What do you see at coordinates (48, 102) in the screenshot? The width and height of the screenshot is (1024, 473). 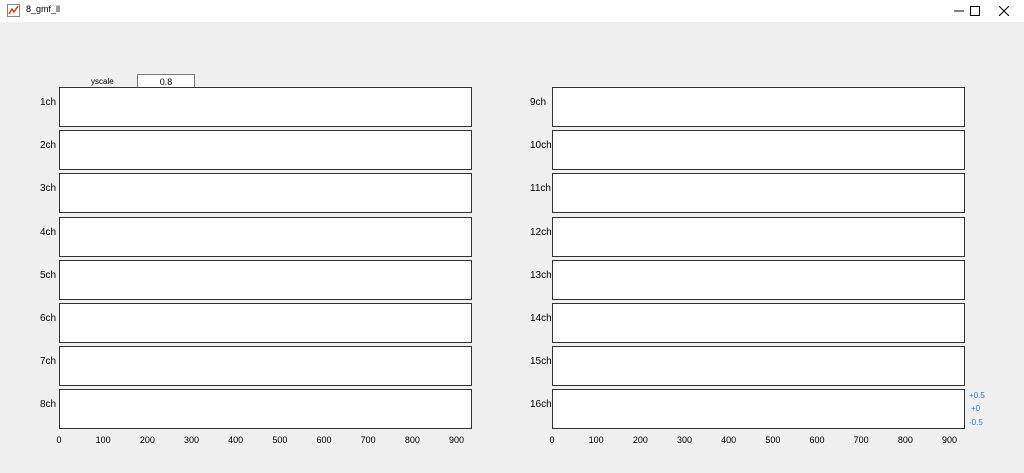 I see `channel-label: 1ch` at bounding box center [48, 102].